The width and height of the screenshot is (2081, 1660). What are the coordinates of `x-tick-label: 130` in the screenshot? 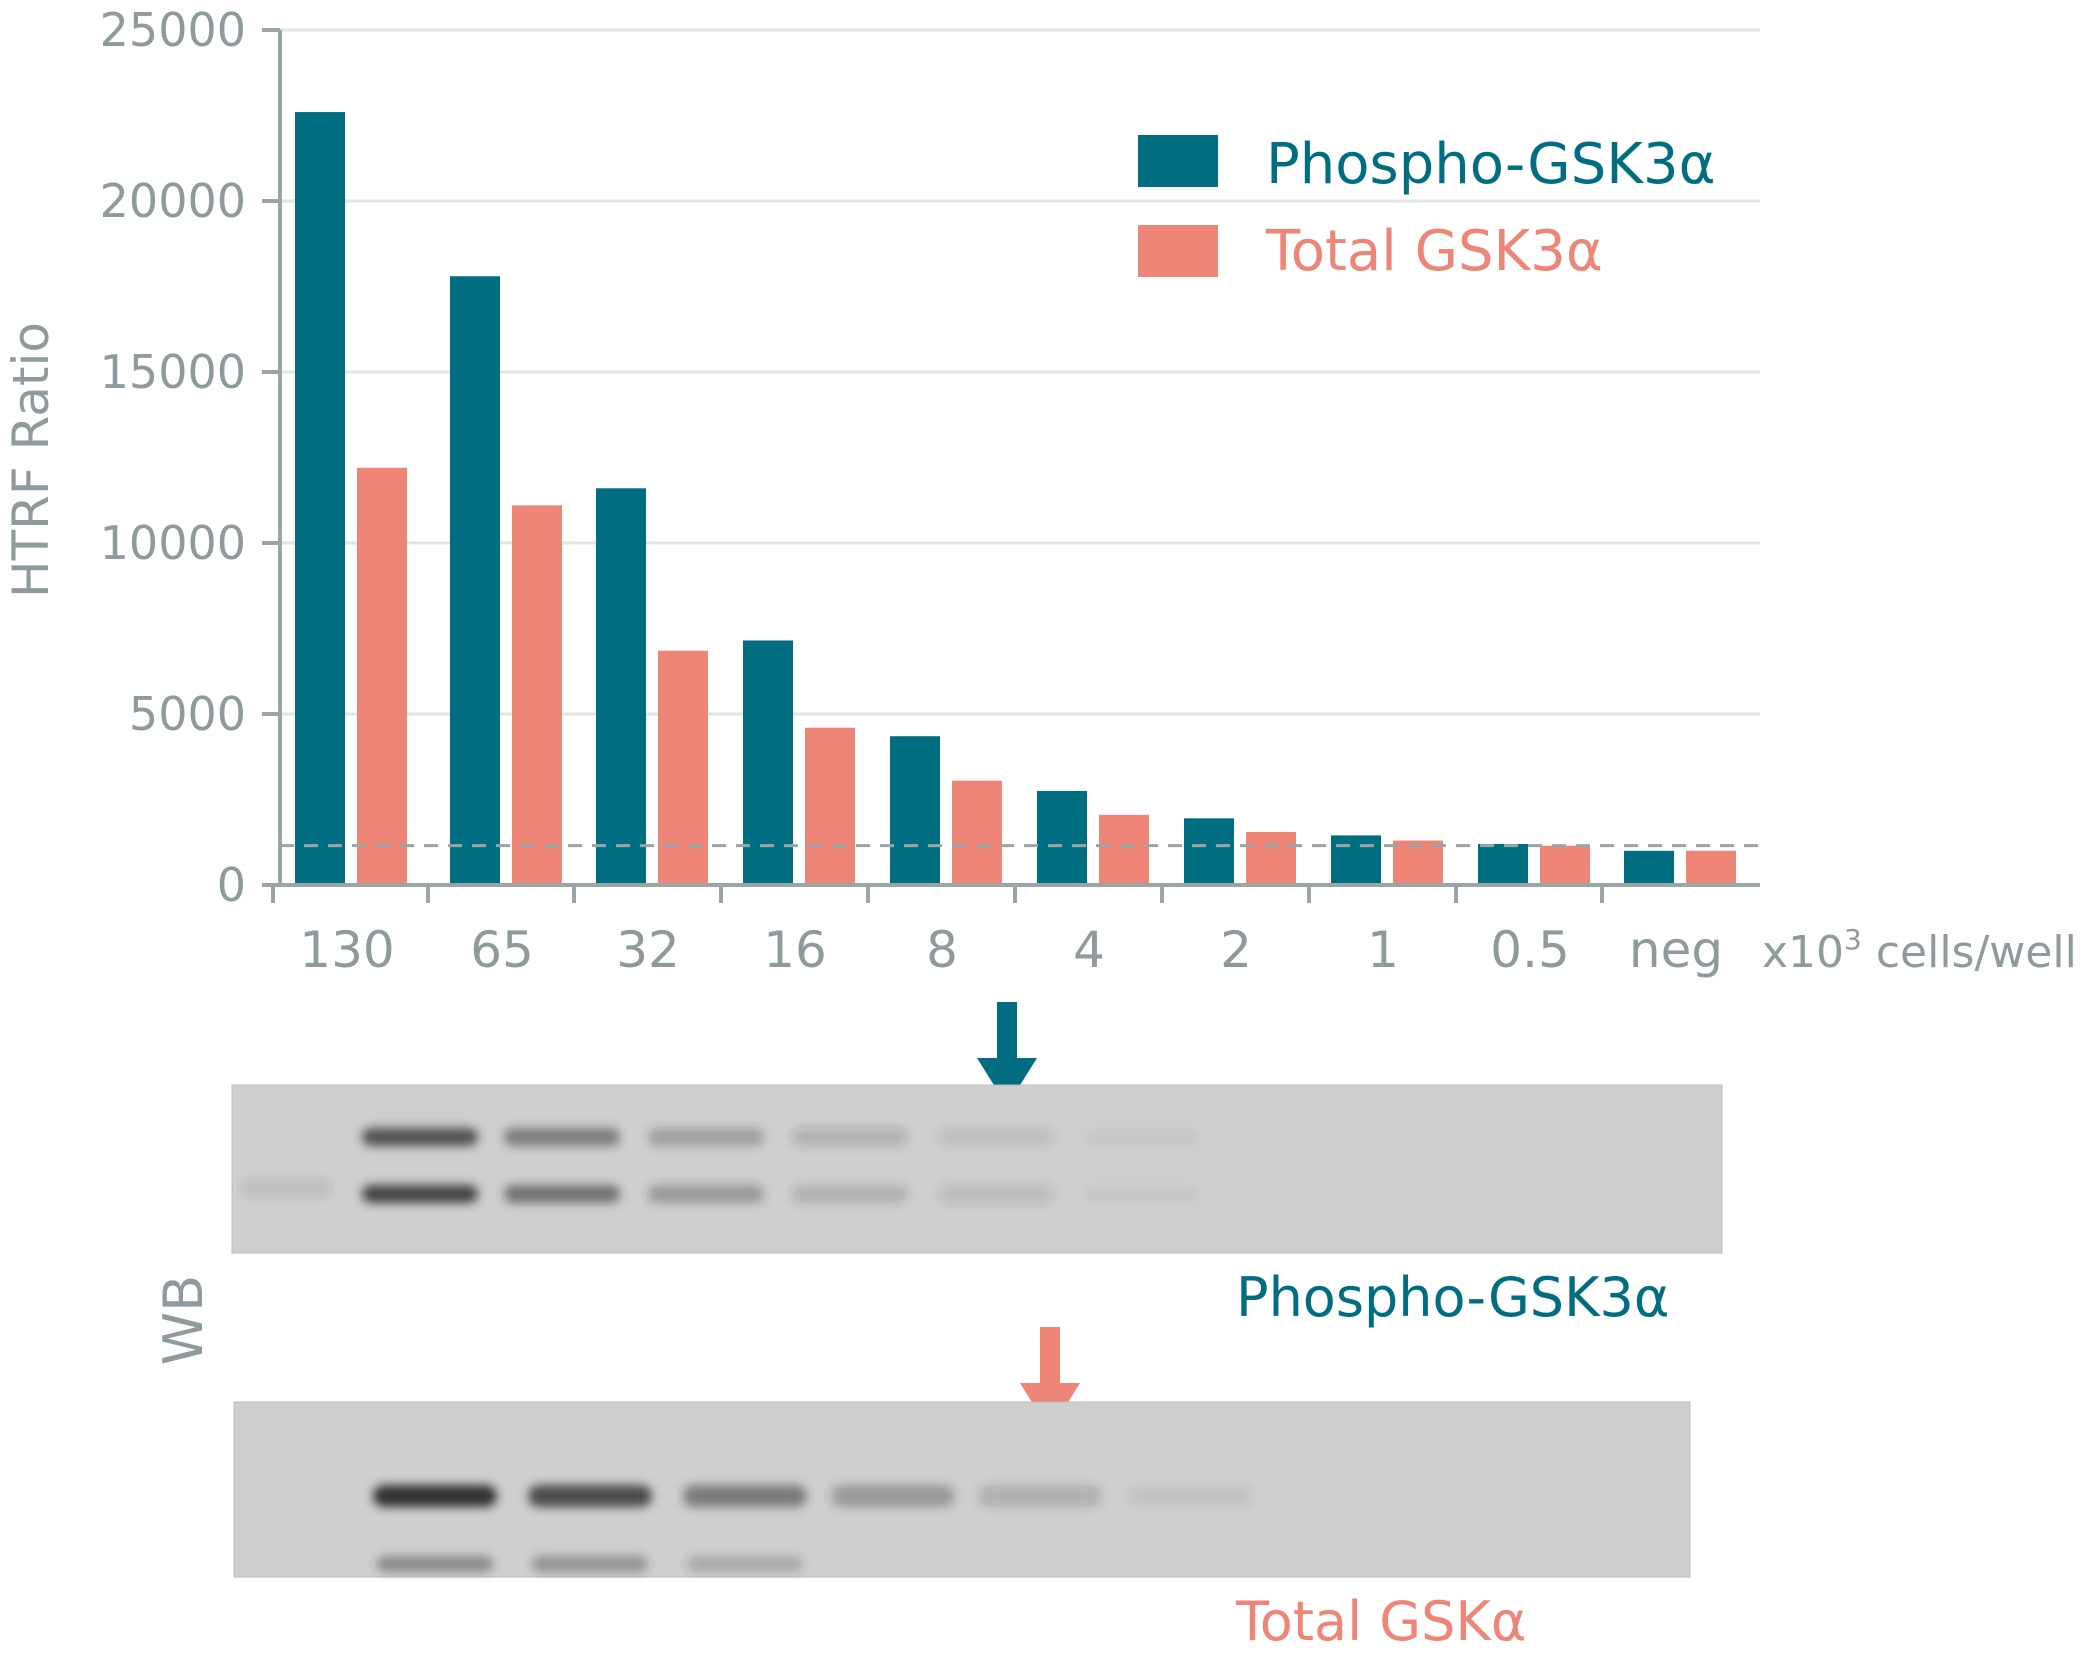 It's located at (346, 950).